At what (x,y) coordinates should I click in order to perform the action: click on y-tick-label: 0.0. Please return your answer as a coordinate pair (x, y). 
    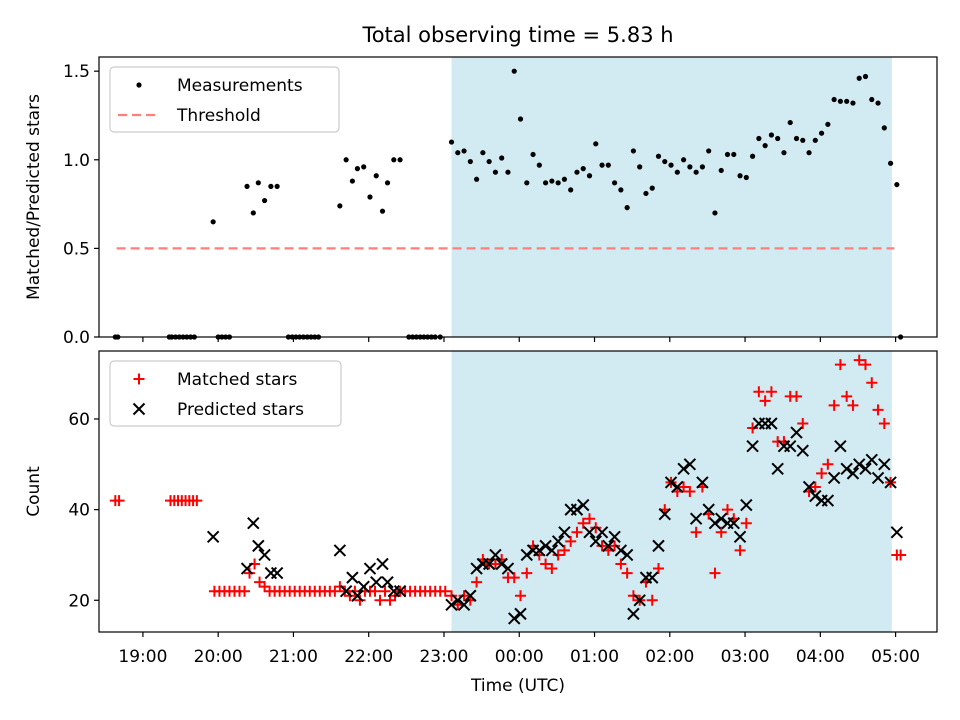
    Looking at the image, I should click on (76, 338).